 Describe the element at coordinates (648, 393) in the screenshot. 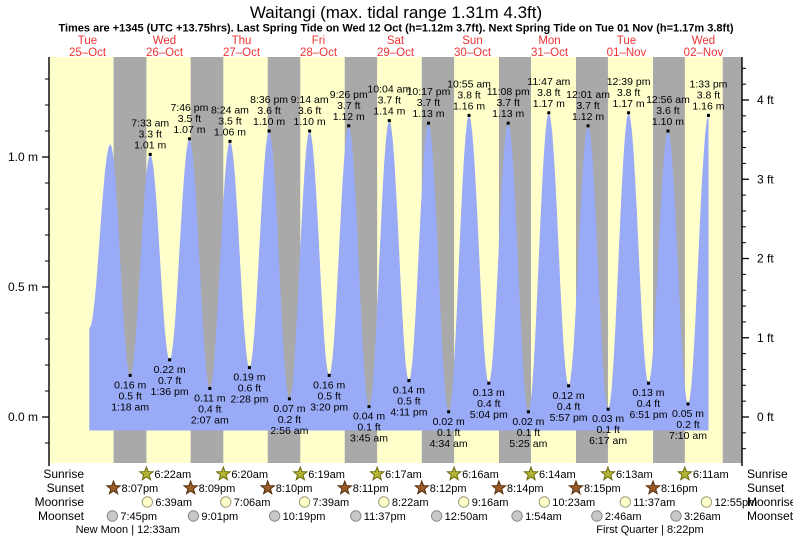

I see `low-tide-meters: 0.13 m` at that location.